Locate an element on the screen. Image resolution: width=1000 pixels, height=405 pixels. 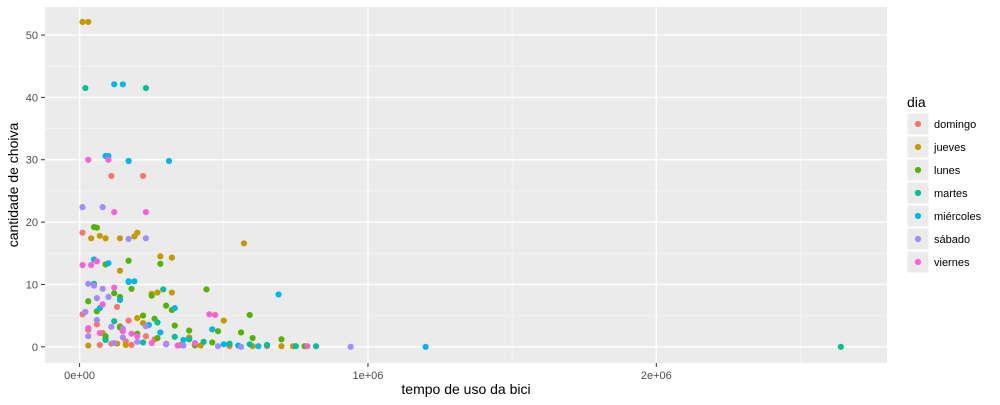
legend-label: jueves is located at coordinates (949, 148).